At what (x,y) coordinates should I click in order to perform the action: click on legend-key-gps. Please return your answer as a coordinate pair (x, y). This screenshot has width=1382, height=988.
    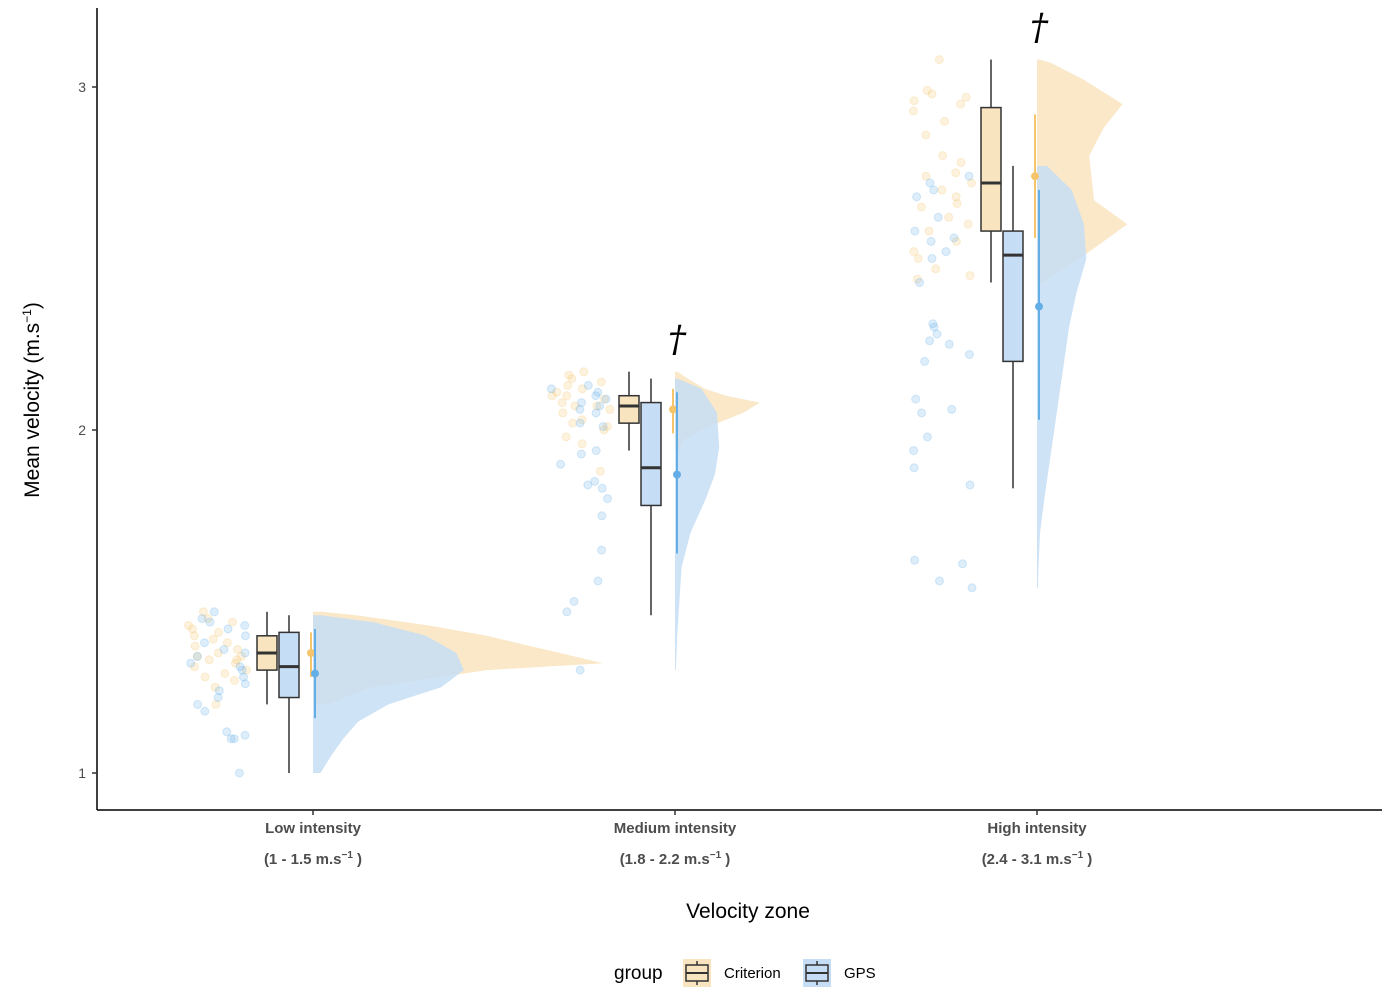
    Looking at the image, I should click on (817, 973).